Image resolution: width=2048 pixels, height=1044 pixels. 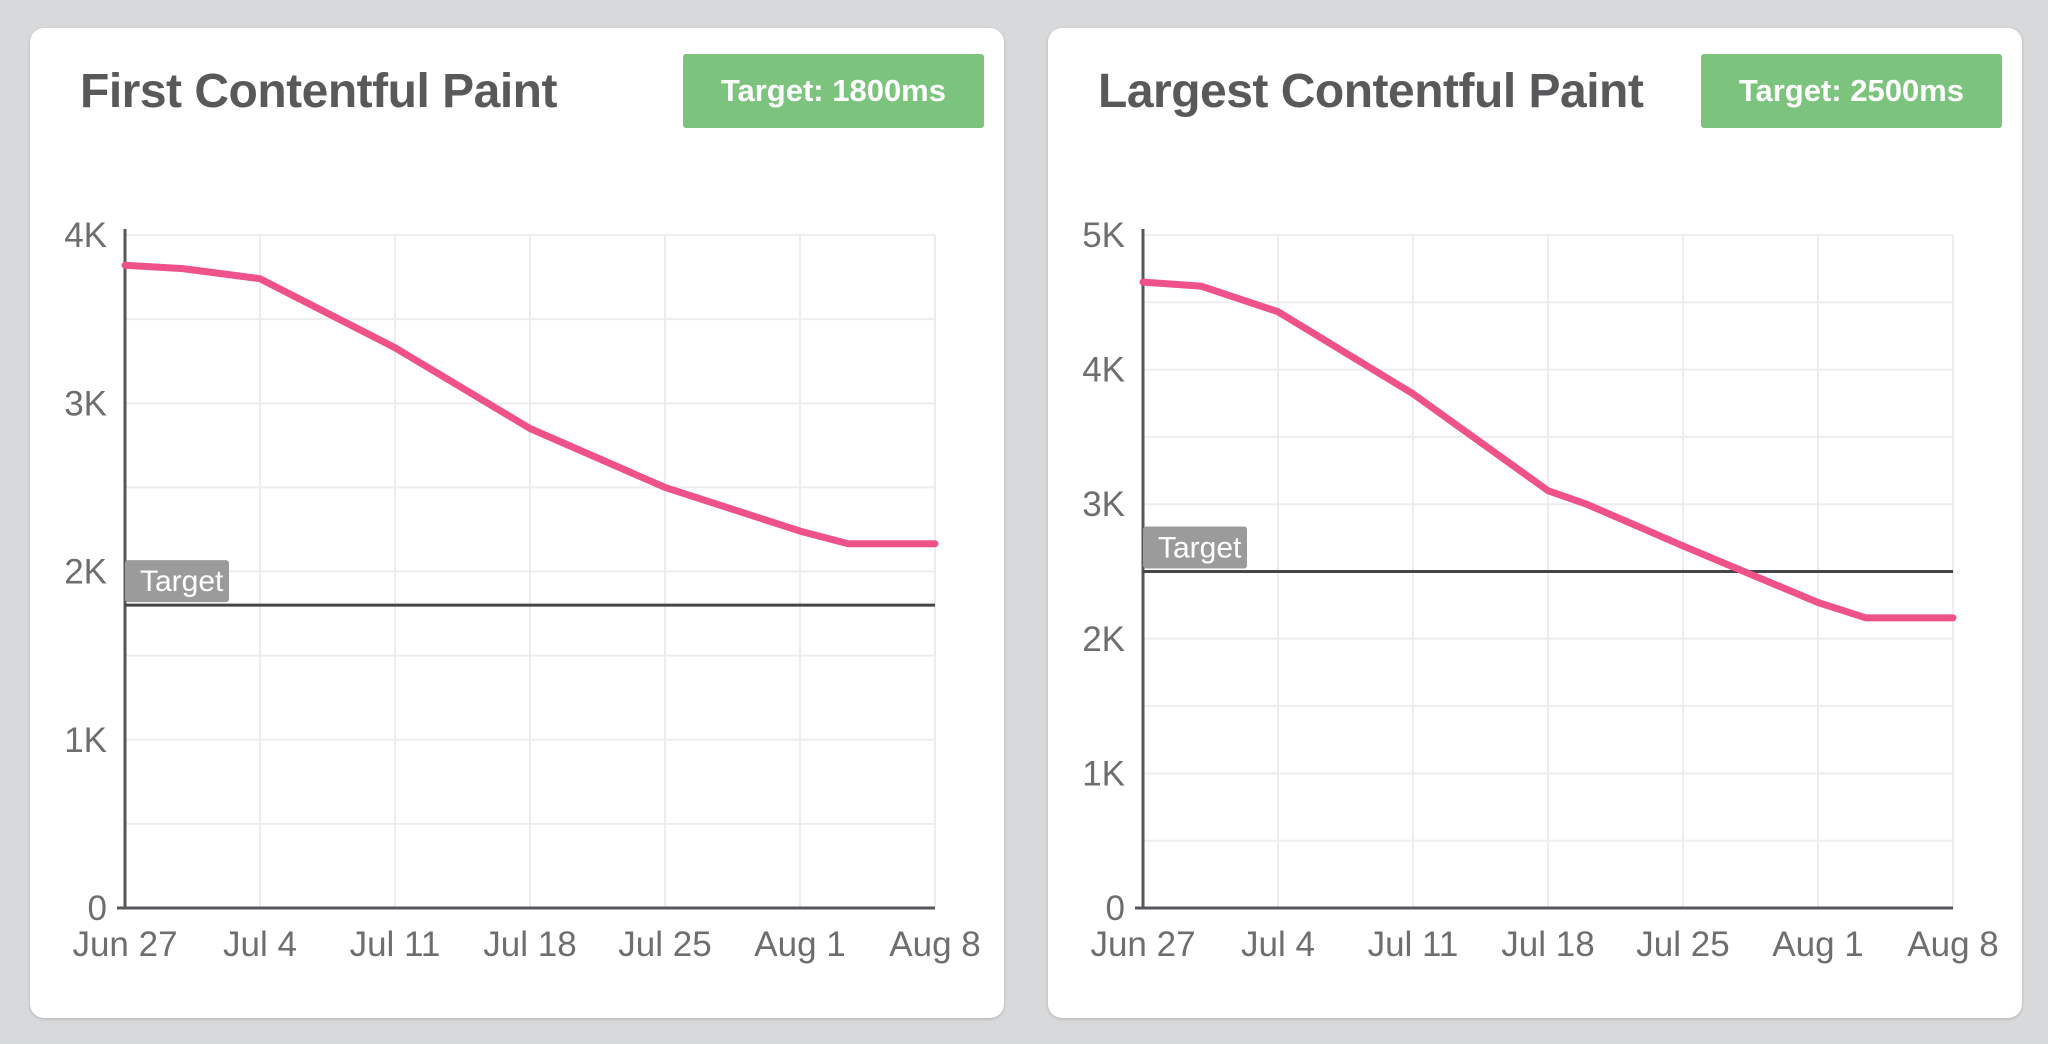 What do you see at coordinates (1371, 91) in the screenshot?
I see `lcp-chart-title: Largest Contentful Paint` at bounding box center [1371, 91].